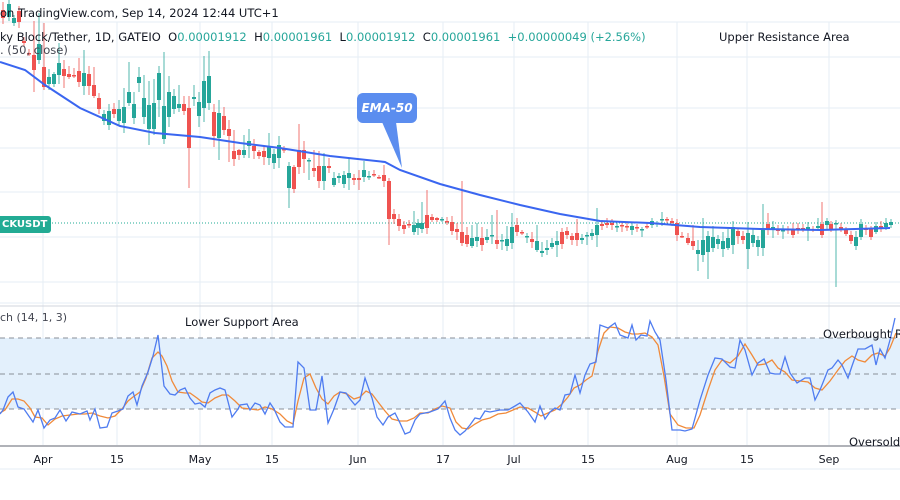 The width and height of the screenshot is (900, 500). Describe the element at coordinates (387, 108) in the screenshot. I see `ema-callout: EMA-50` at that location.